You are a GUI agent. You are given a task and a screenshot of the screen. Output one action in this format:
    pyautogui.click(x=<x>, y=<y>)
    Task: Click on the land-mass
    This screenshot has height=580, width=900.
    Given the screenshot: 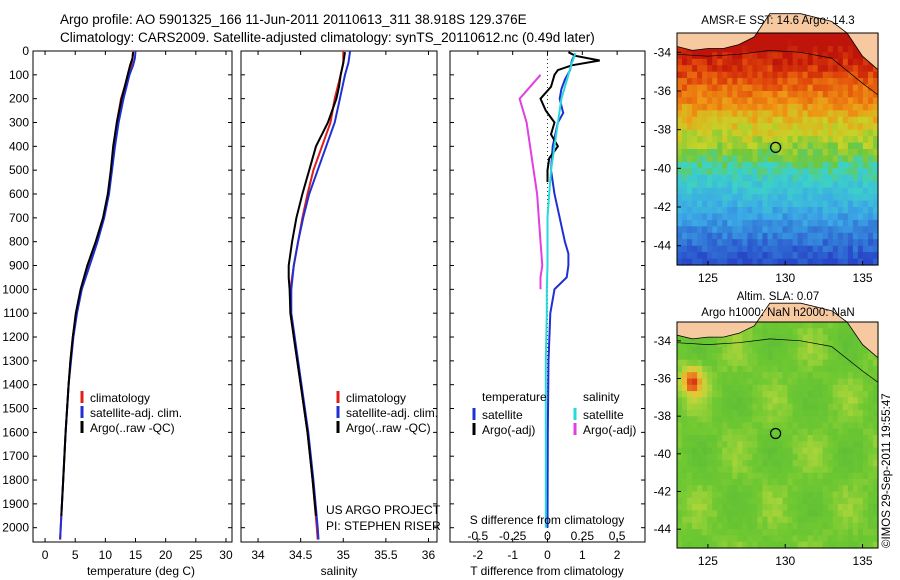 What is the action you would take?
    pyautogui.click(x=777, y=330)
    